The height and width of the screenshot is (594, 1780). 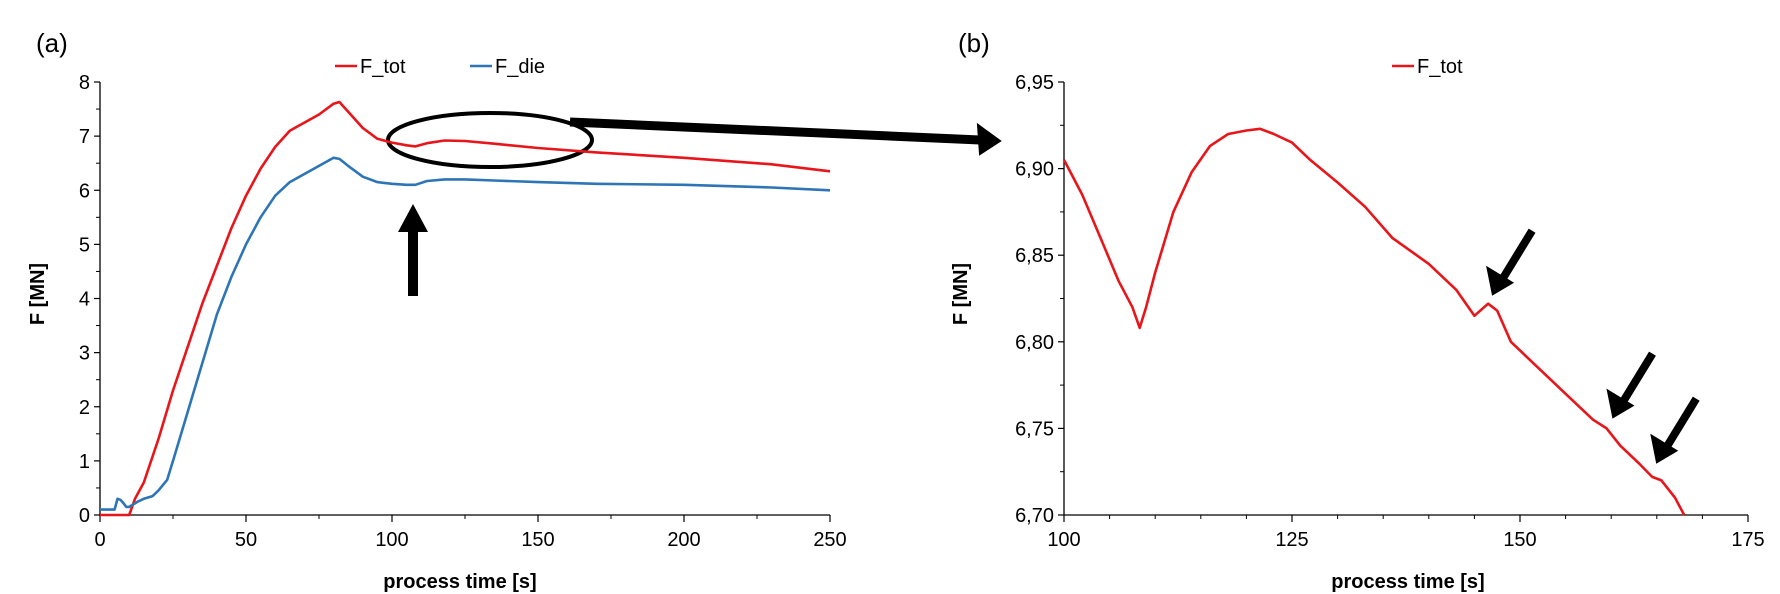 I want to click on panel-a-y-tick-label: 2, so click(x=84, y=408).